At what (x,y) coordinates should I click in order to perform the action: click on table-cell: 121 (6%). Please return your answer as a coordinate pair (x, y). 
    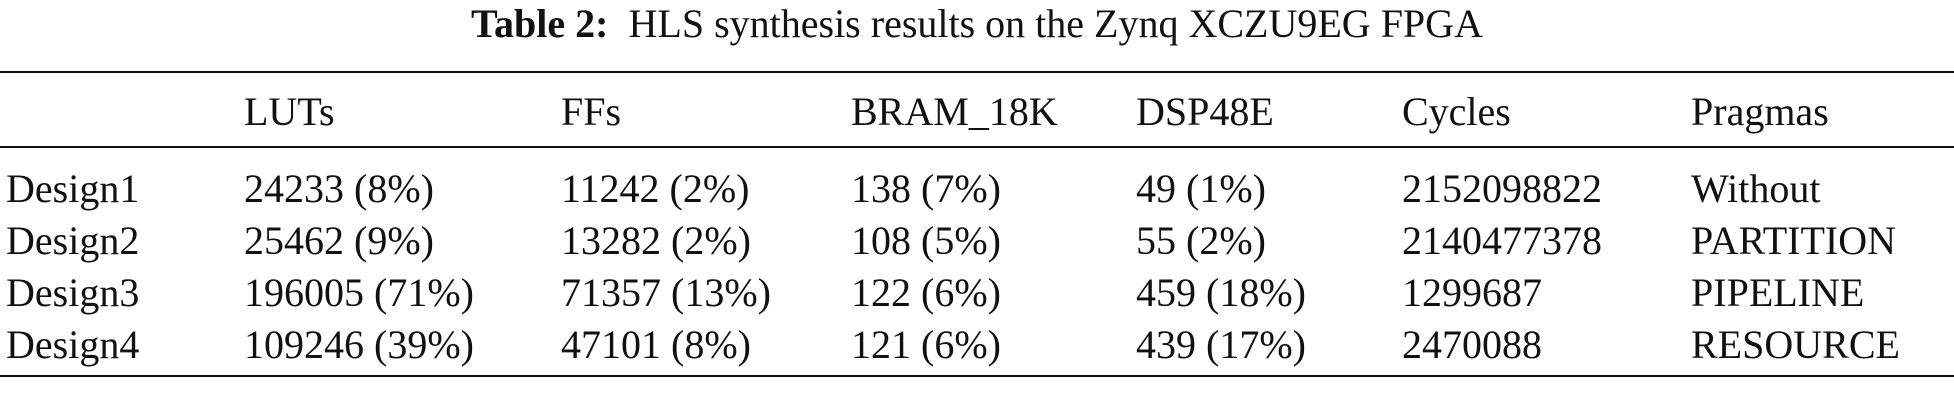
    Looking at the image, I should click on (926, 344).